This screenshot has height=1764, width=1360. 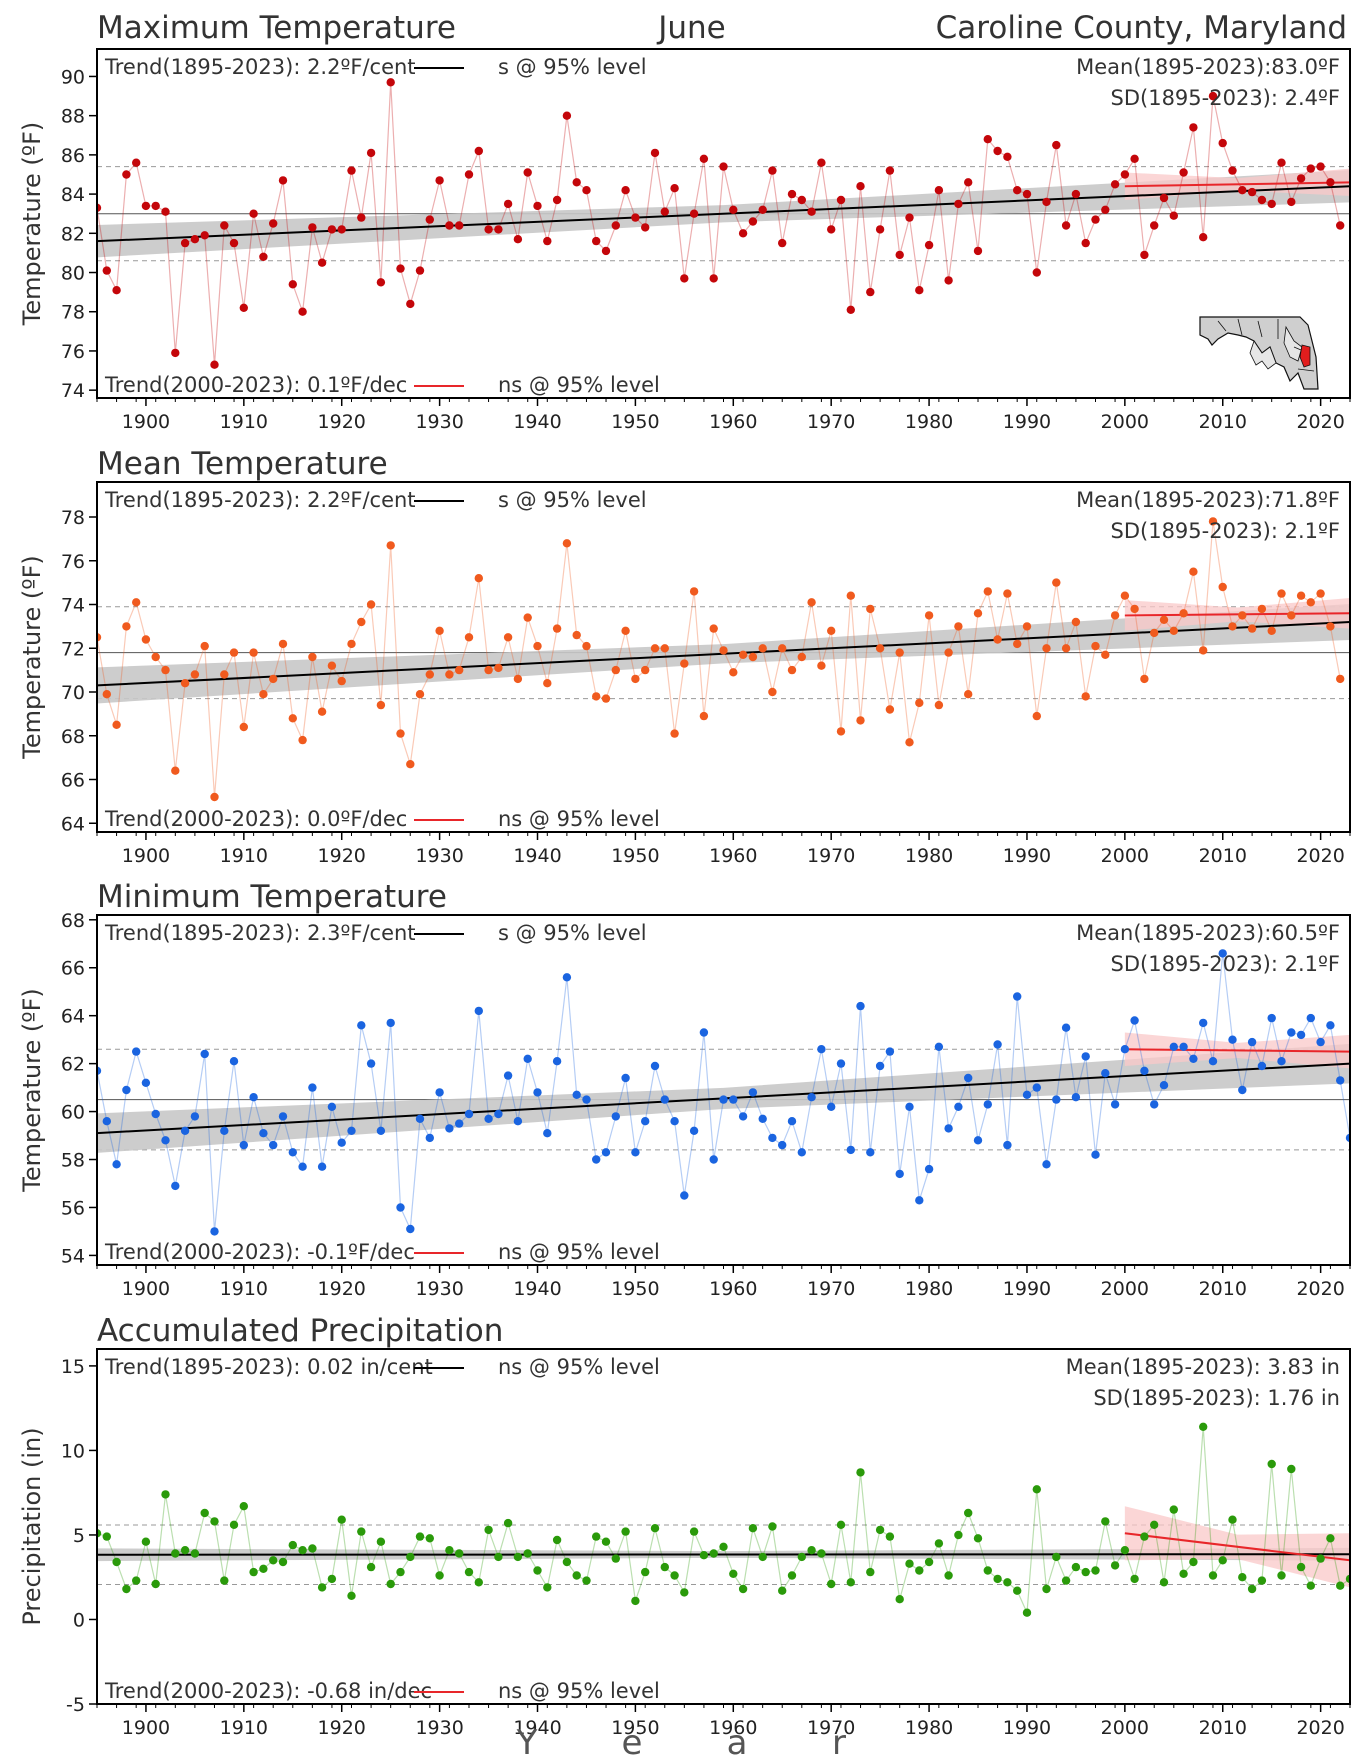 What do you see at coordinates (73, 117) in the screenshot?
I see `y-tick-label: 88` at bounding box center [73, 117].